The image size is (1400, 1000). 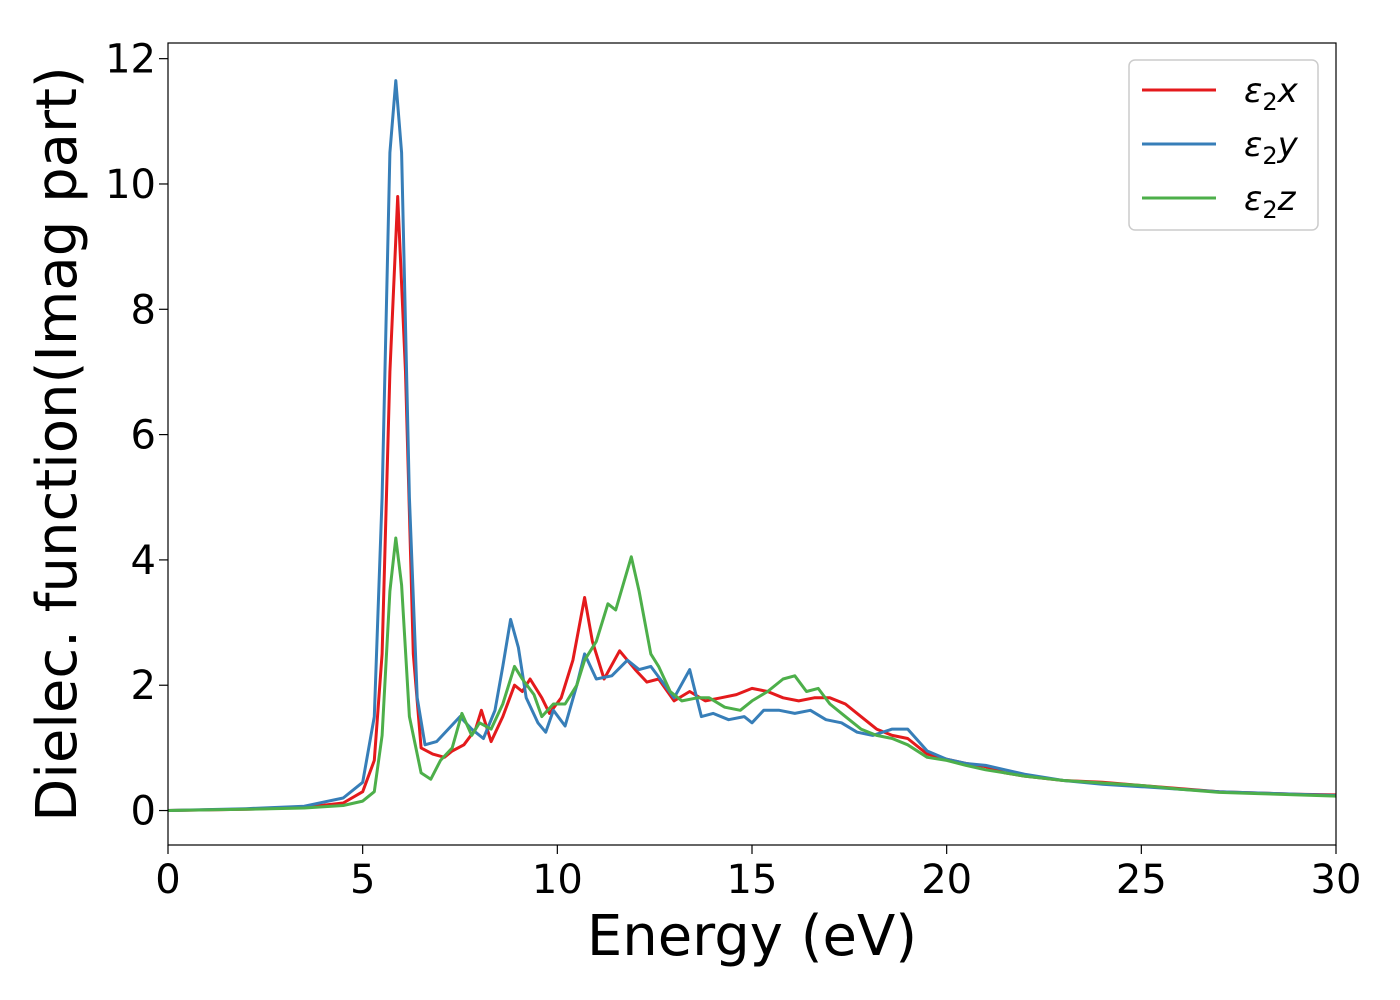 What do you see at coordinates (752, 936) in the screenshot?
I see `x-axis-title: Energy (eV)` at bounding box center [752, 936].